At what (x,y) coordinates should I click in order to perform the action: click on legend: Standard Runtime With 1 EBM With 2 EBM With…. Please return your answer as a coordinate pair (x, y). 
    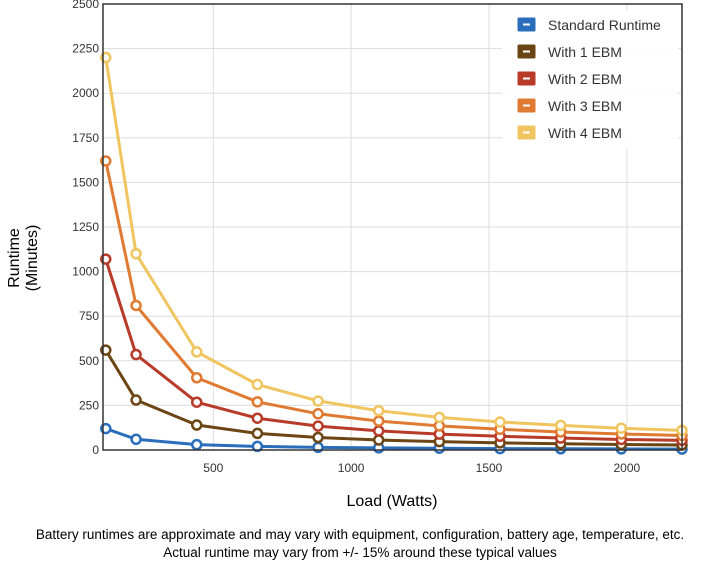
    Looking at the image, I should click on (590, 79).